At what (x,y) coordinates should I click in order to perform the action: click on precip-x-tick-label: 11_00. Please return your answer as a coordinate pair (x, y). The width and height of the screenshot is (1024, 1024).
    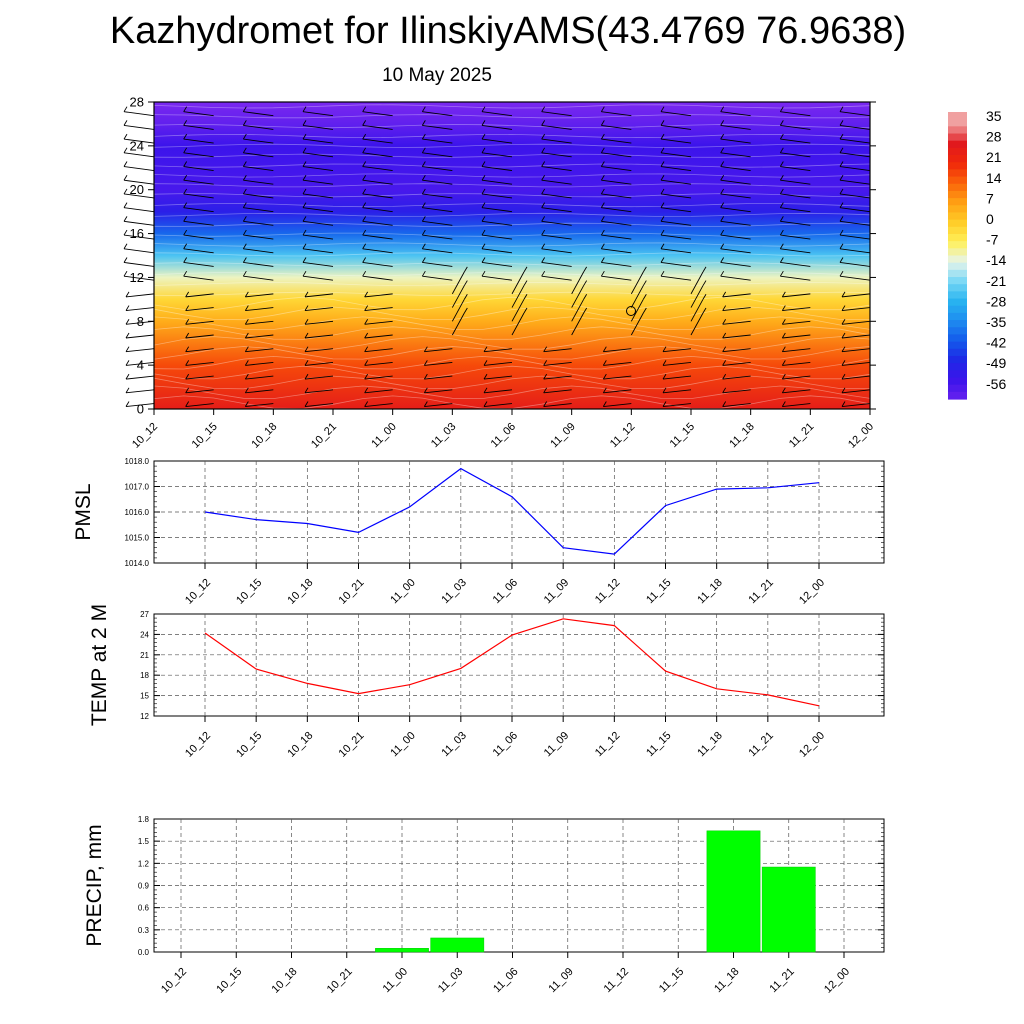
    Looking at the image, I should click on (396, 981).